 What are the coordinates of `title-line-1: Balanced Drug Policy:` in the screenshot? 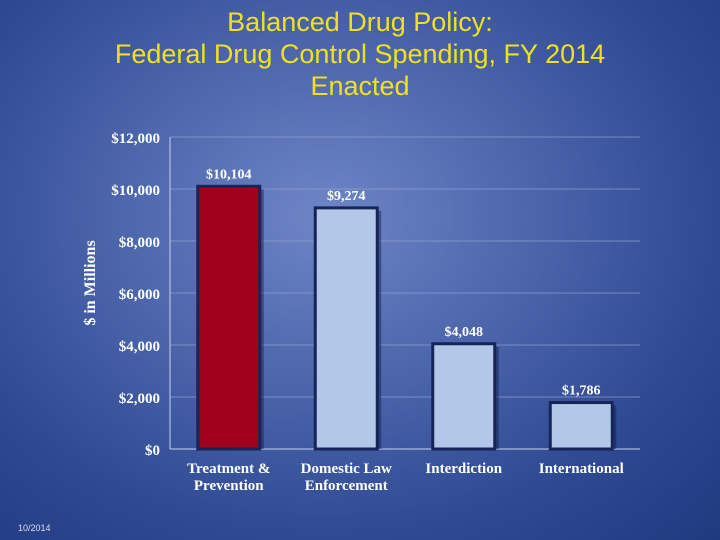 It's located at (360, 22).